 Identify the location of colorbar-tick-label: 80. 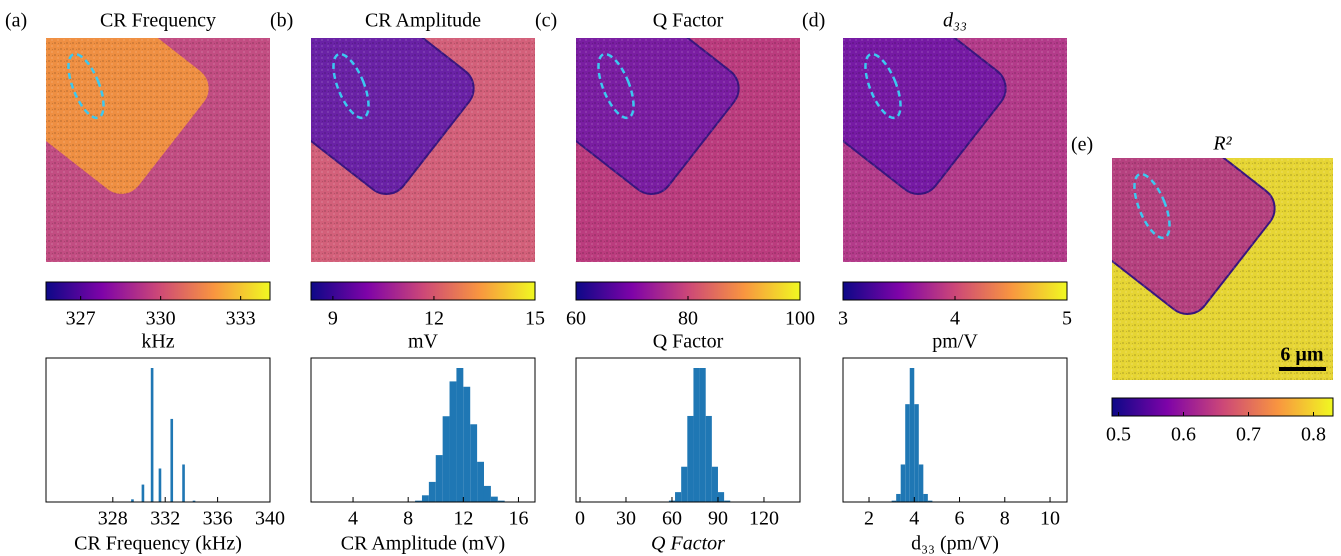
(688, 319).